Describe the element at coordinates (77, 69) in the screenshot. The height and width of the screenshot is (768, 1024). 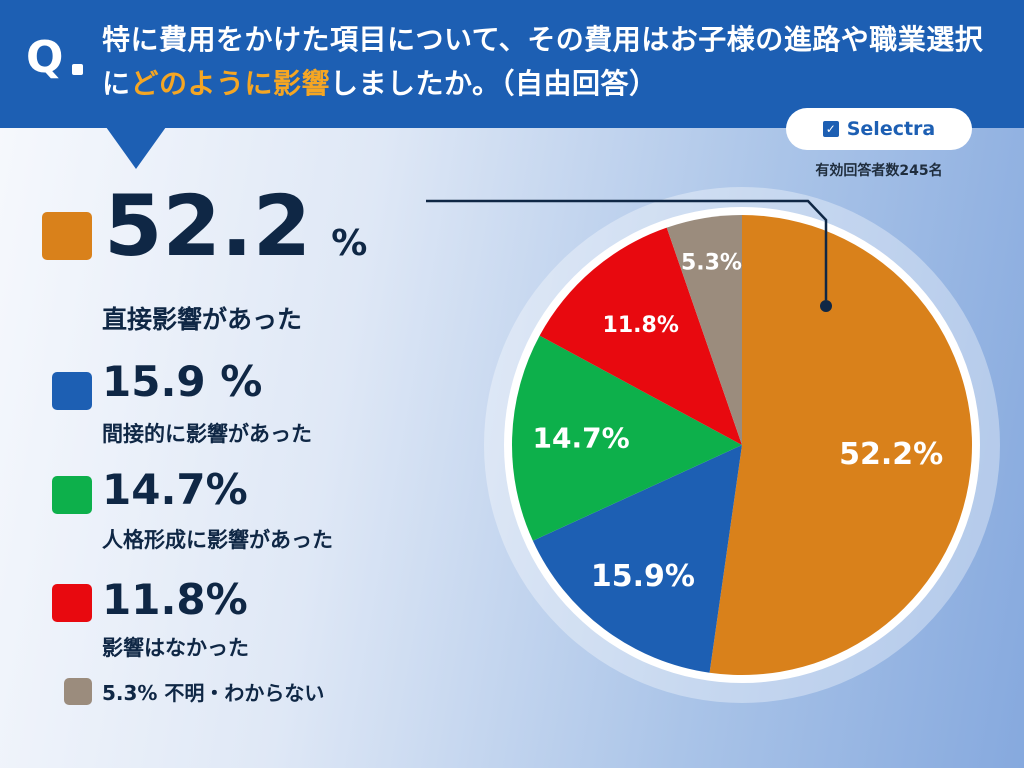
I see `question-dot` at that location.